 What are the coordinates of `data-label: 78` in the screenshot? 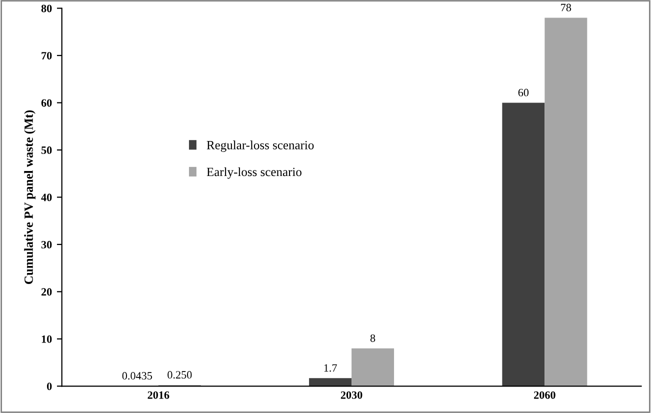 It's located at (566, 8).